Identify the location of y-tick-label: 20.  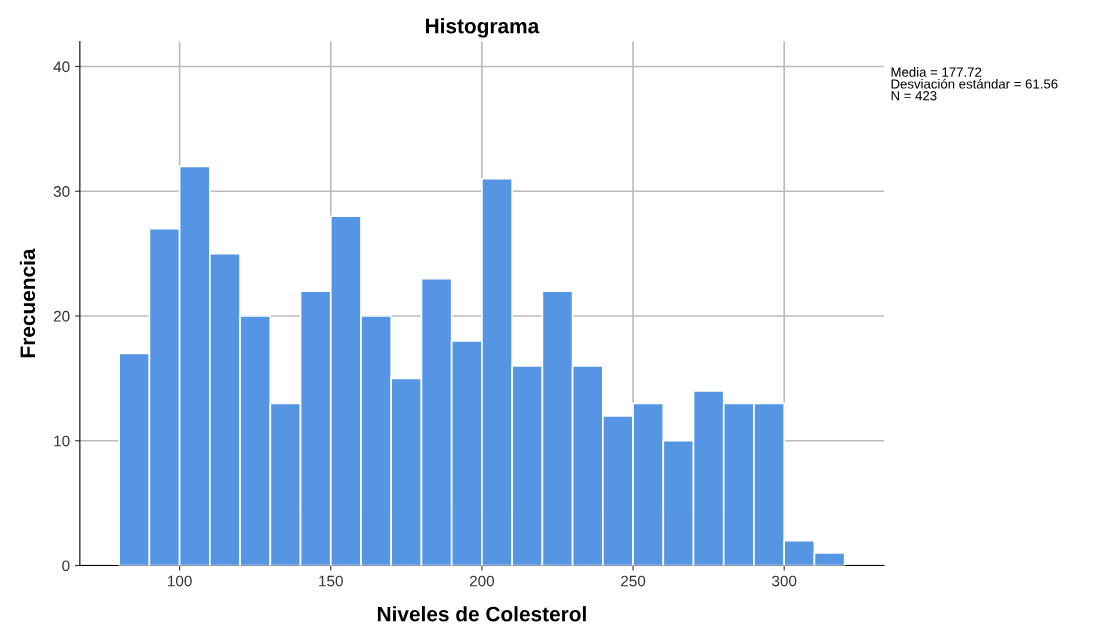
(61, 316).